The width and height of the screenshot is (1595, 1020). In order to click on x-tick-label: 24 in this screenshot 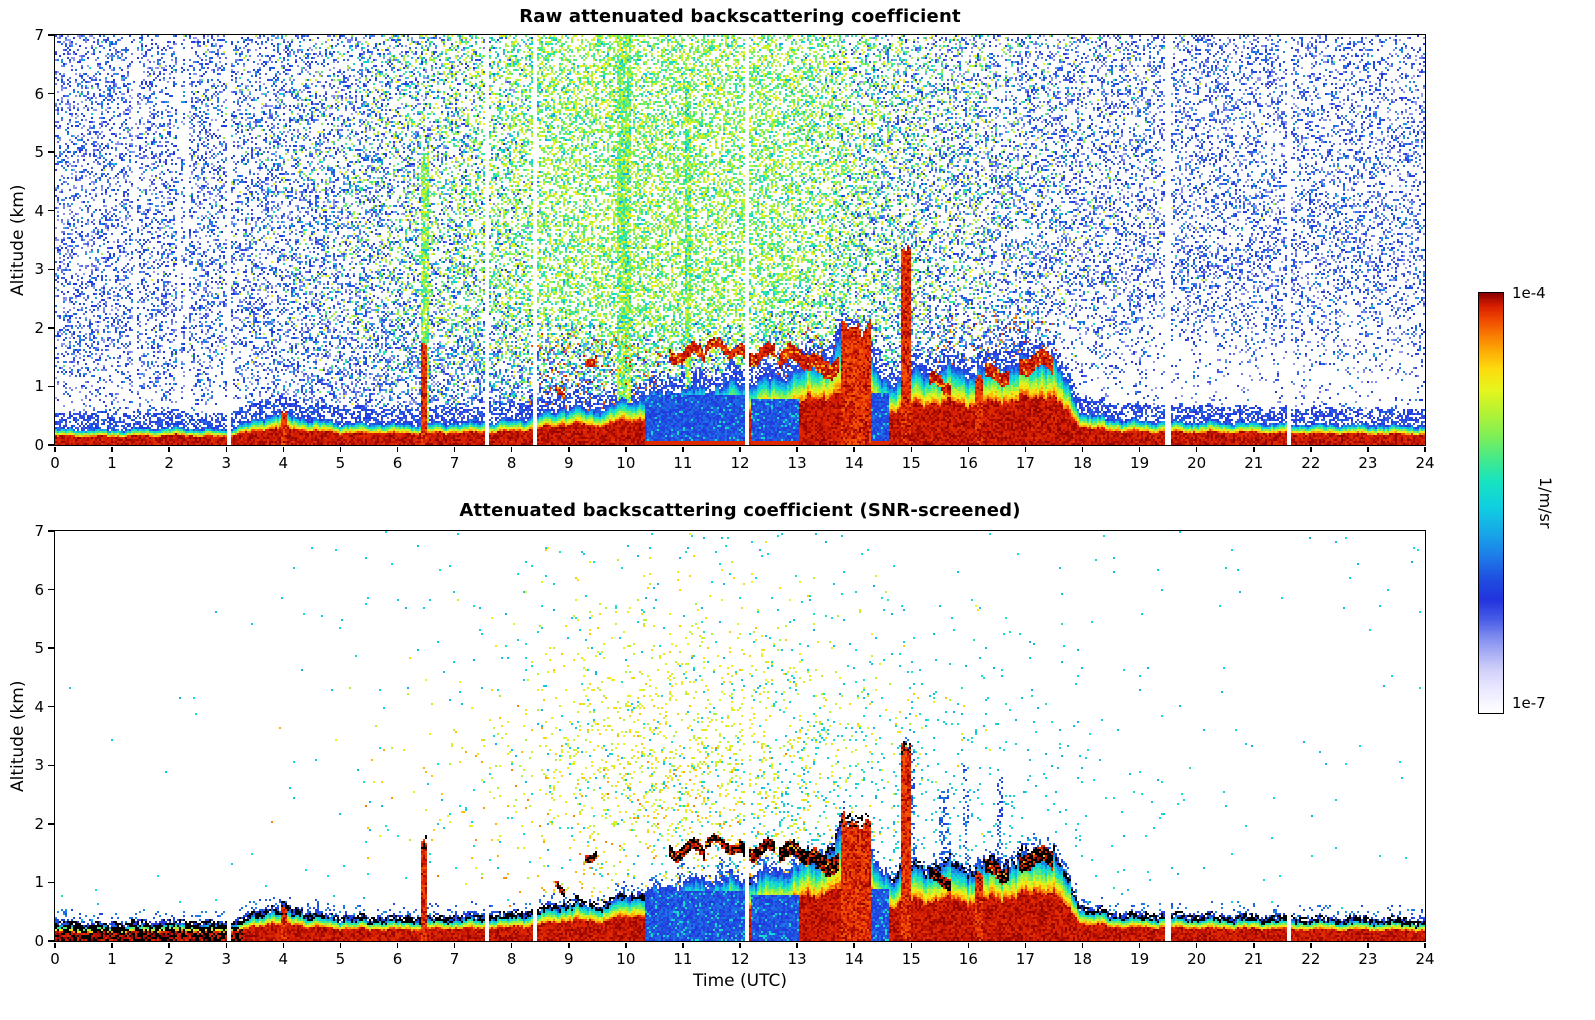, I will do `click(1425, 463)`.